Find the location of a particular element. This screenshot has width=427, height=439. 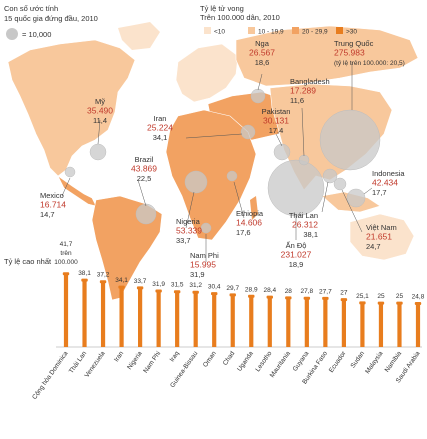

leader-pakistan is located at coordinates (279, 140).